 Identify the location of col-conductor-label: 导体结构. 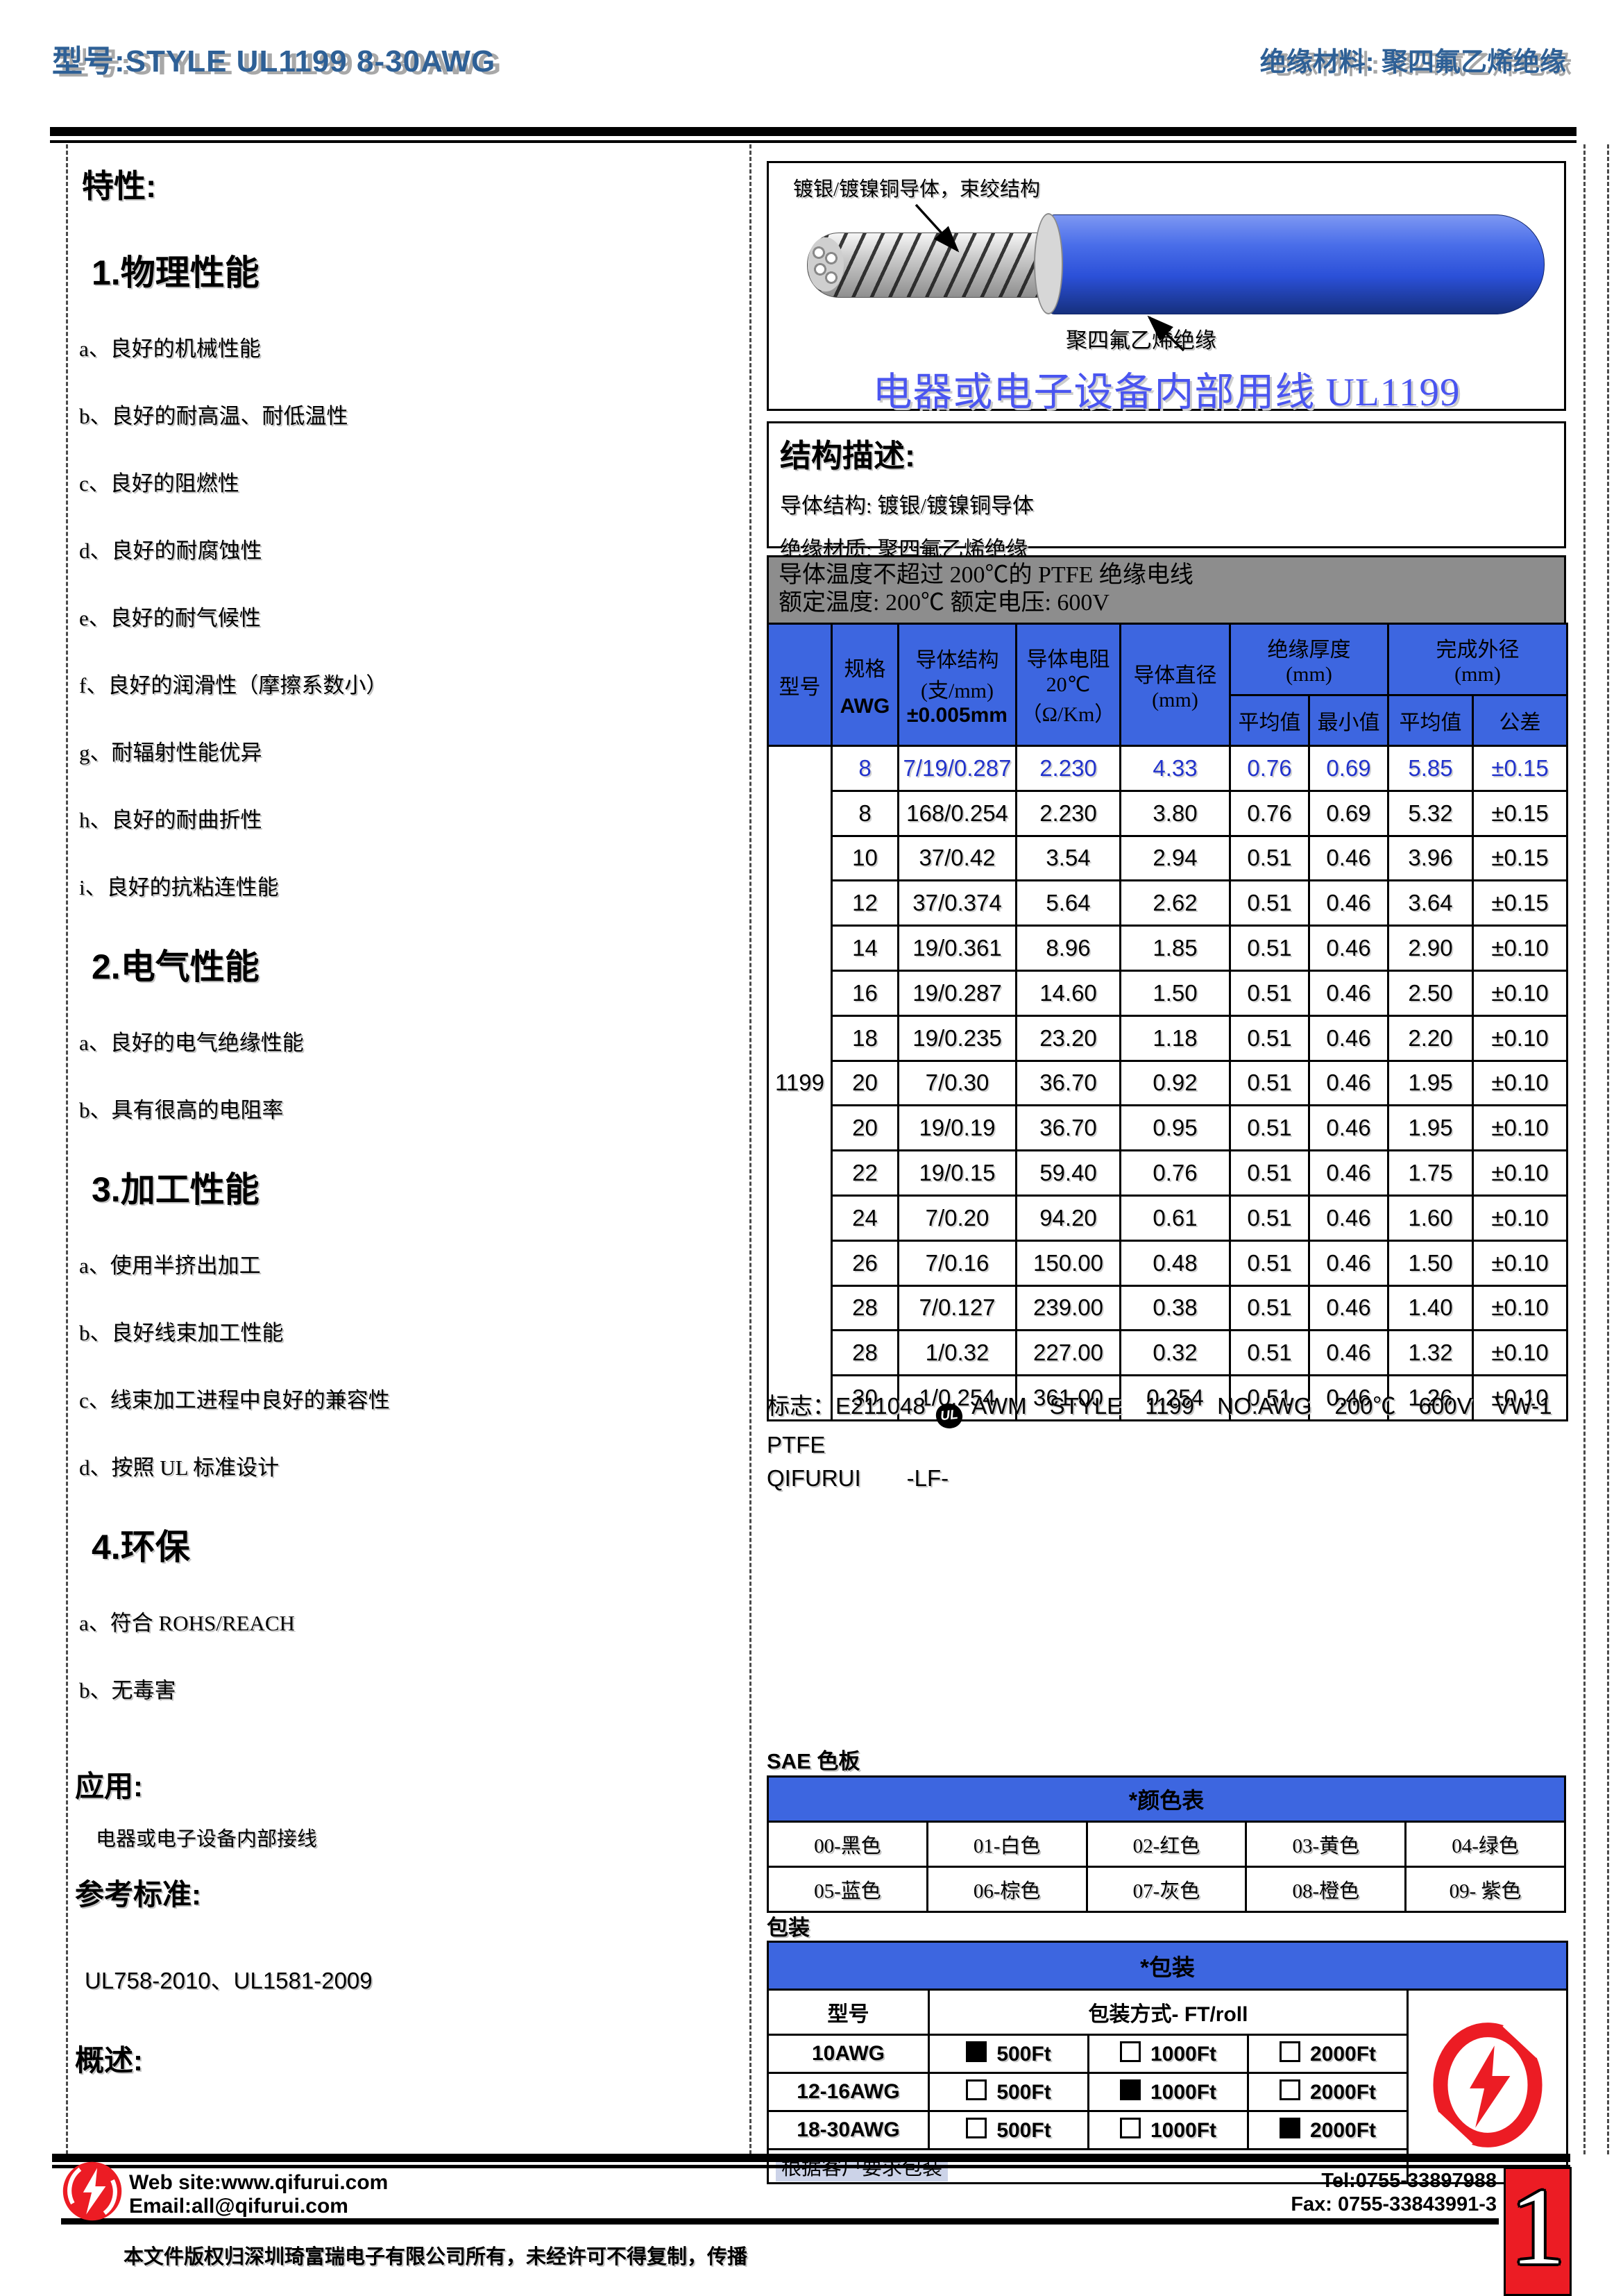
(957, 660).